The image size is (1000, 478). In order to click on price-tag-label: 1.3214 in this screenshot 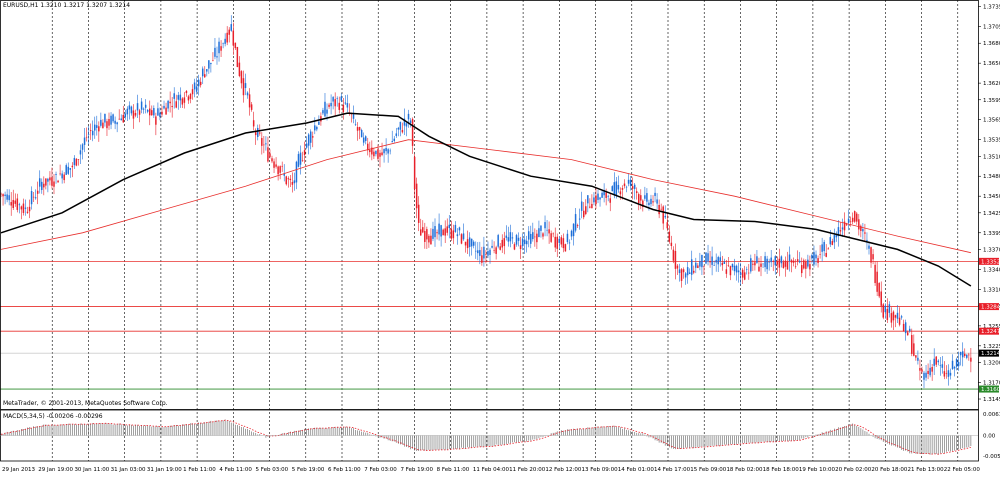, I will do `click(990, 354)`.